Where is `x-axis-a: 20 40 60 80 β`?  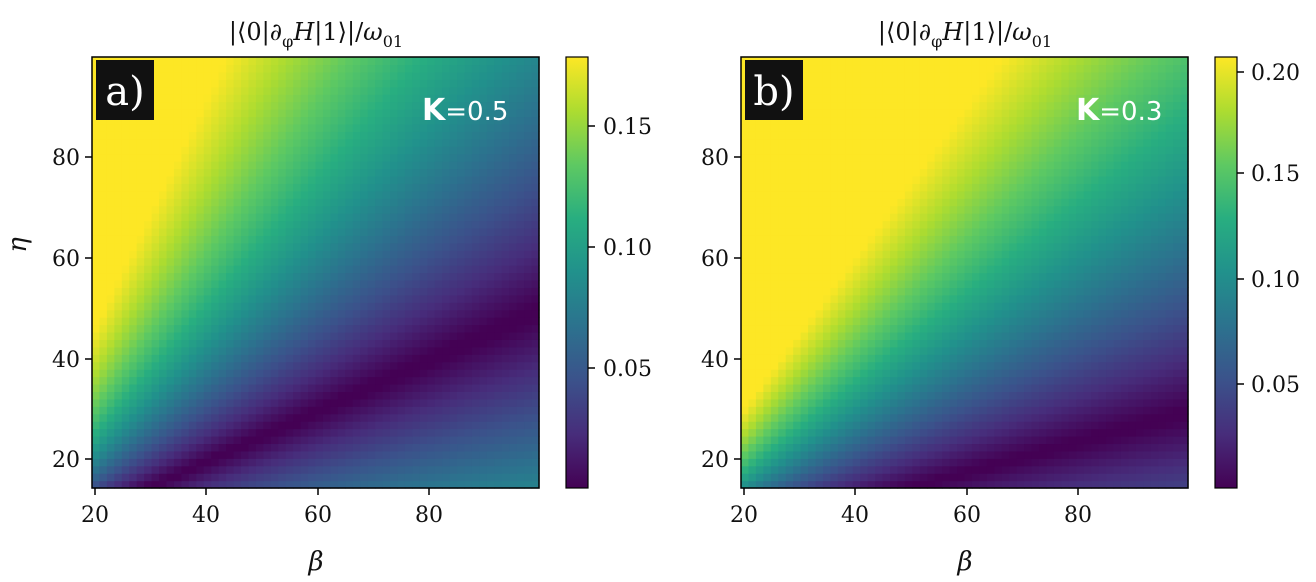 x-axis-a: 20 40 60 80 β is located at coordinates (262, 532).